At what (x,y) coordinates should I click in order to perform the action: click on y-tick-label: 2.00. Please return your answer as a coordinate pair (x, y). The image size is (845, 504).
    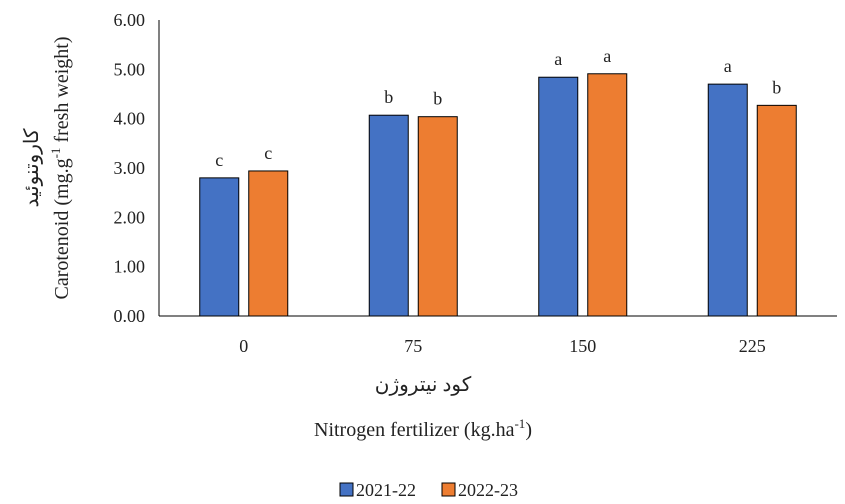
    Looking at the image, I should click on (130, 217).